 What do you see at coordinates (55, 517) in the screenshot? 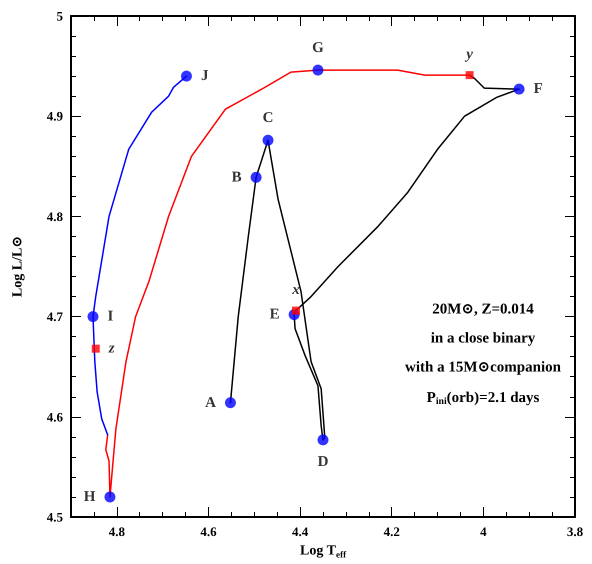
I see `y-tick-label: 4.5` at bounding box center [55, 517].